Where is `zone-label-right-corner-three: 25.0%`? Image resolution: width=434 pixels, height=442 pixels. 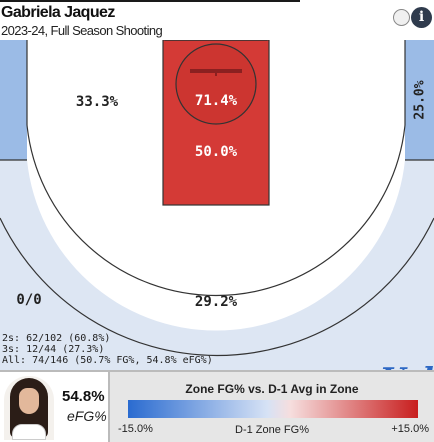 zone-label-right-corner-three: 25.0% is located at coordinates (420, 100).